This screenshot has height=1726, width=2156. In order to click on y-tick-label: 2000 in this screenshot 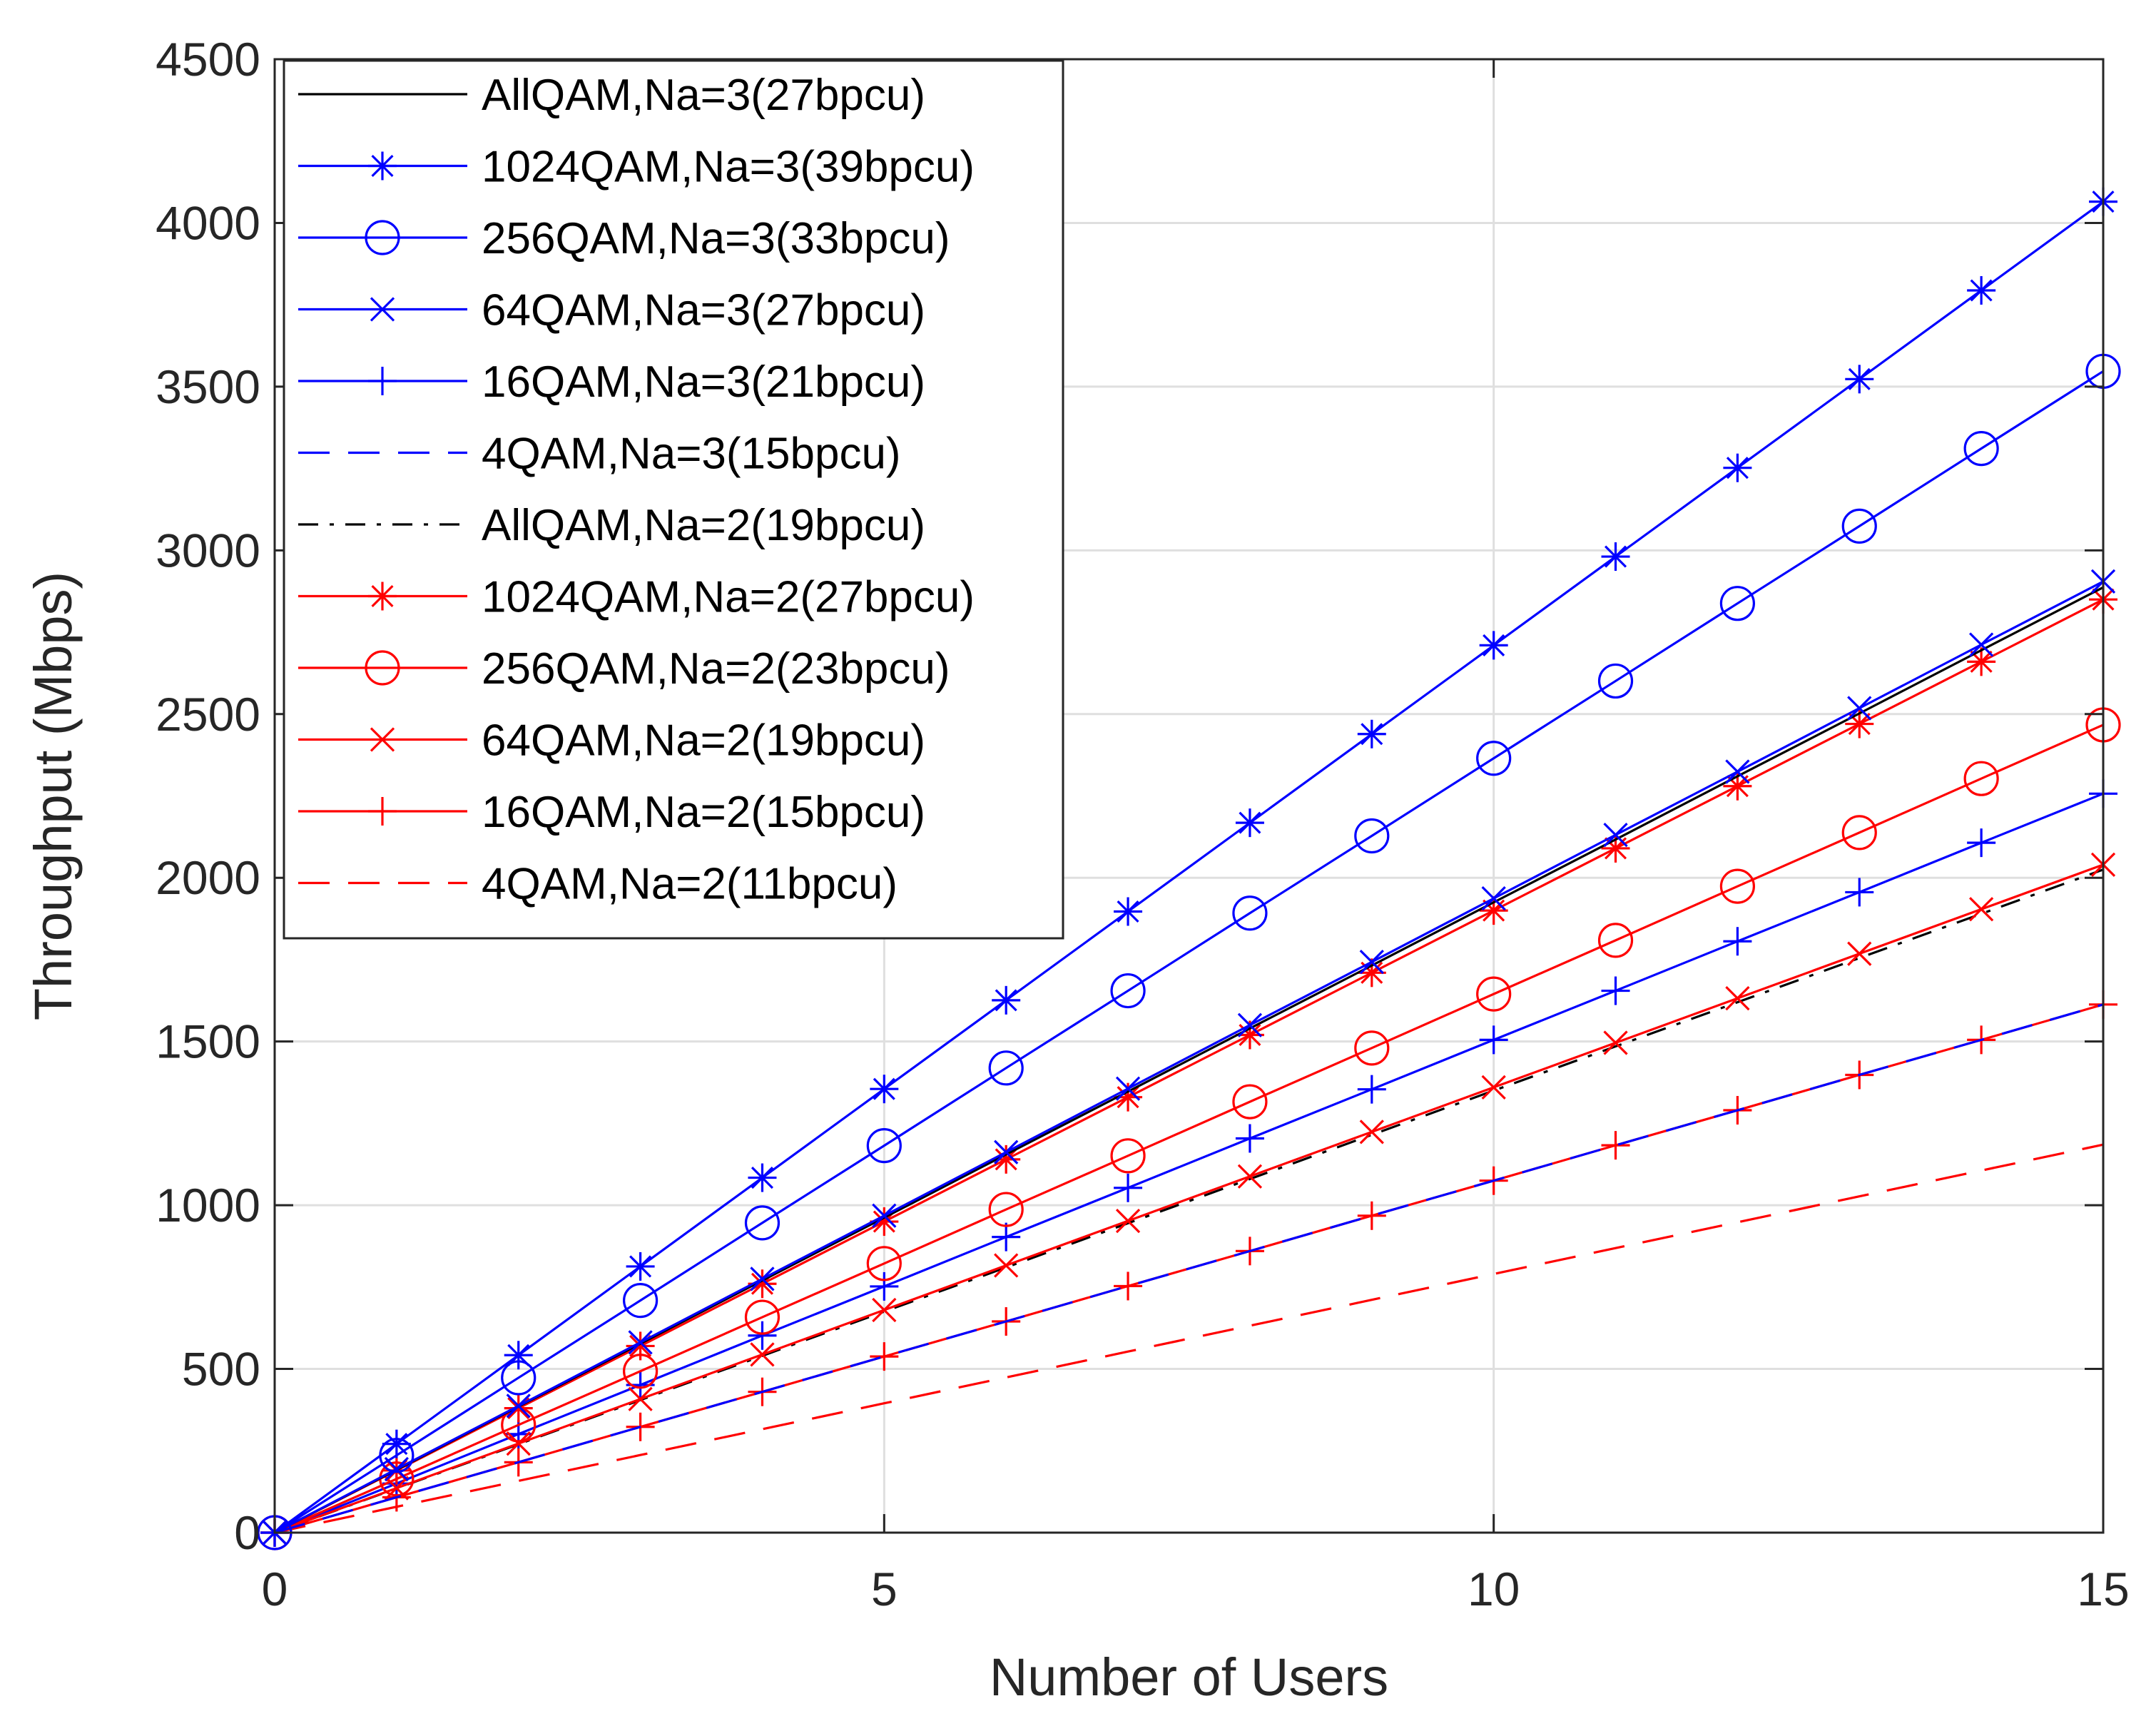, I will do `click(208, 877)`.